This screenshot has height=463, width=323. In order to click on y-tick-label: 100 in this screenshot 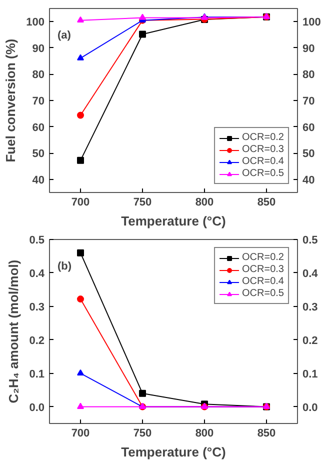, I will do `click(35, 22)`.